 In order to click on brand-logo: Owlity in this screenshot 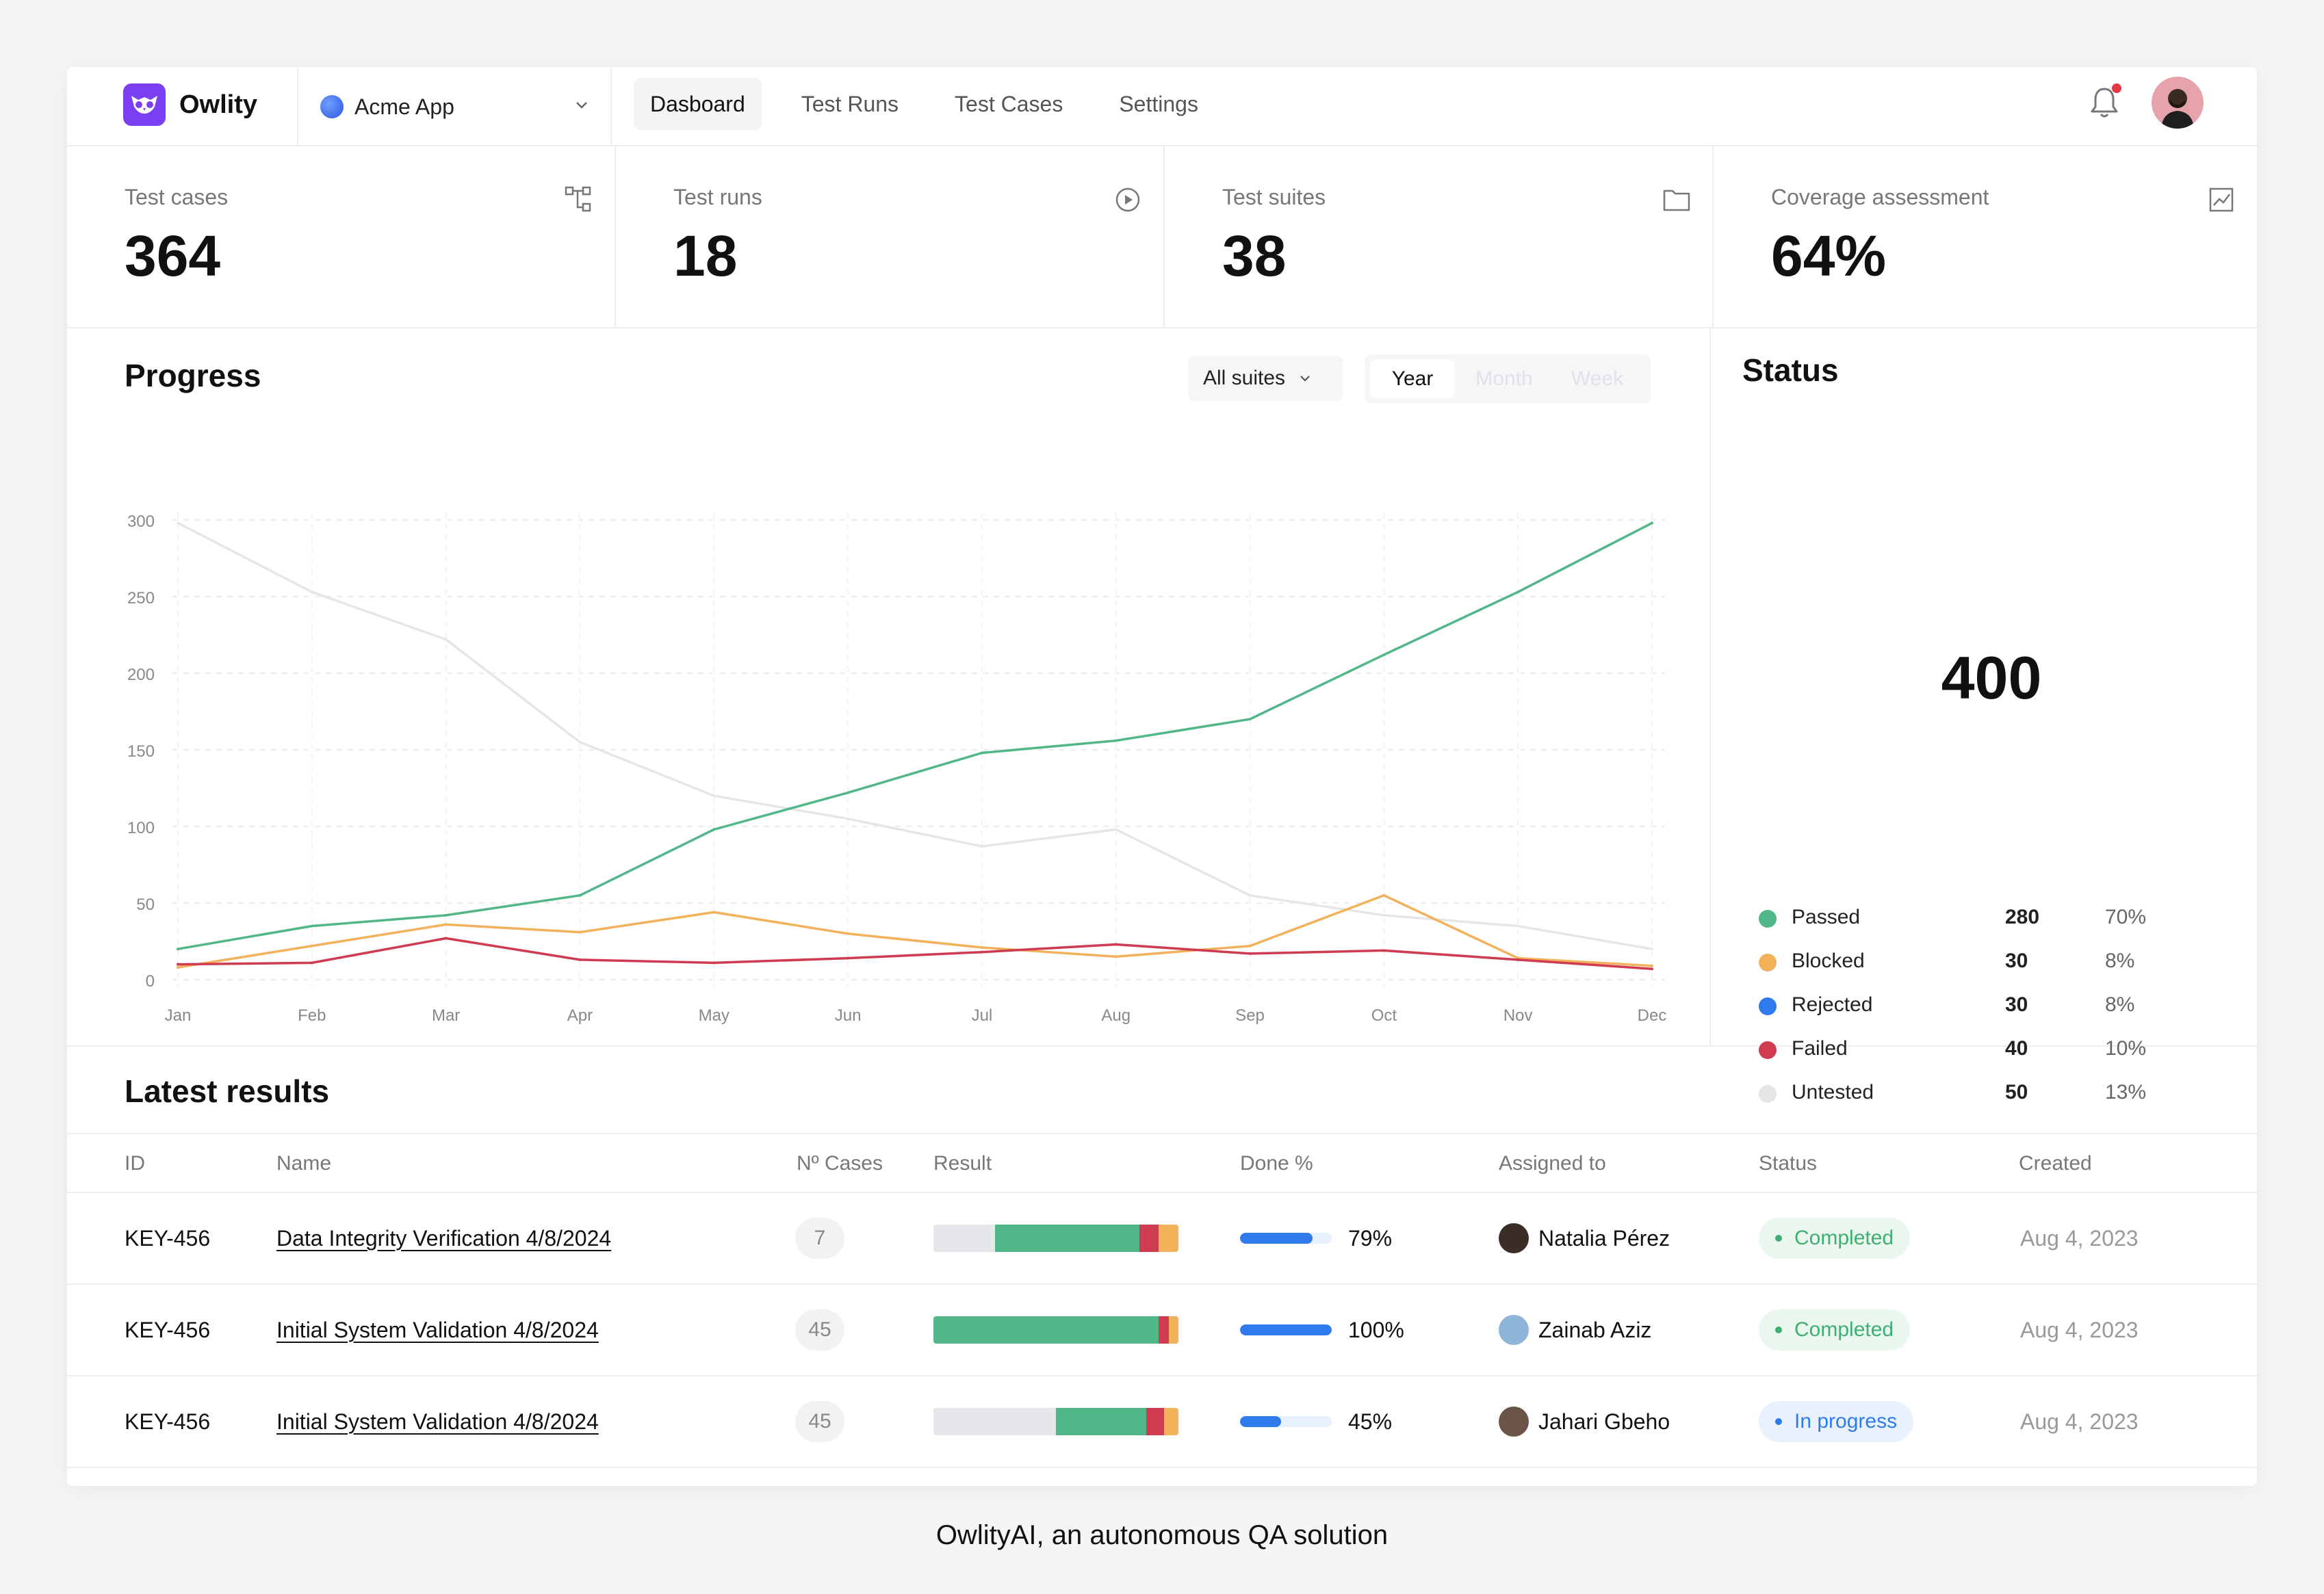, I will do `click(190, 105)`.